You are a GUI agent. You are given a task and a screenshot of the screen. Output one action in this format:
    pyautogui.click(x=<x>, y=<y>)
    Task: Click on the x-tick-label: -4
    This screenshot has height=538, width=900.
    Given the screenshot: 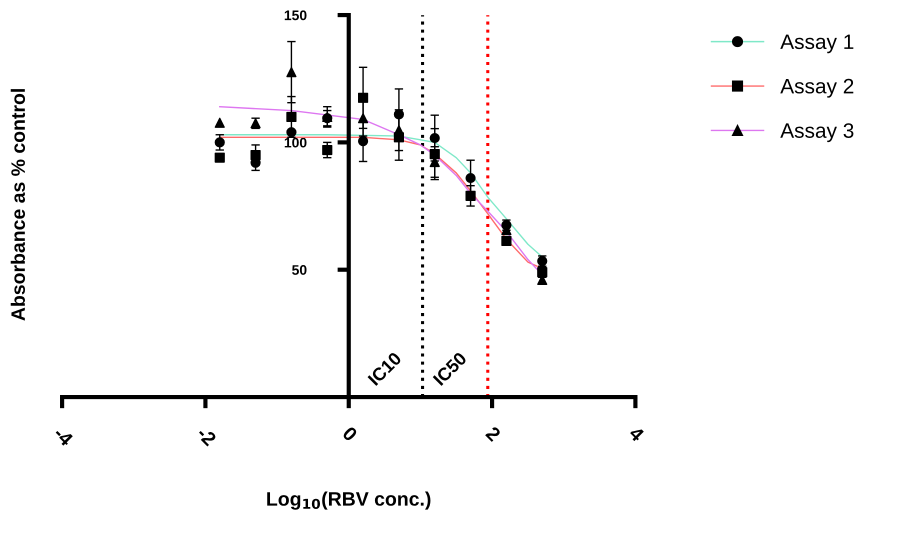 What is the action you would take?
    pyautogui.click(x=63, y=436)
    